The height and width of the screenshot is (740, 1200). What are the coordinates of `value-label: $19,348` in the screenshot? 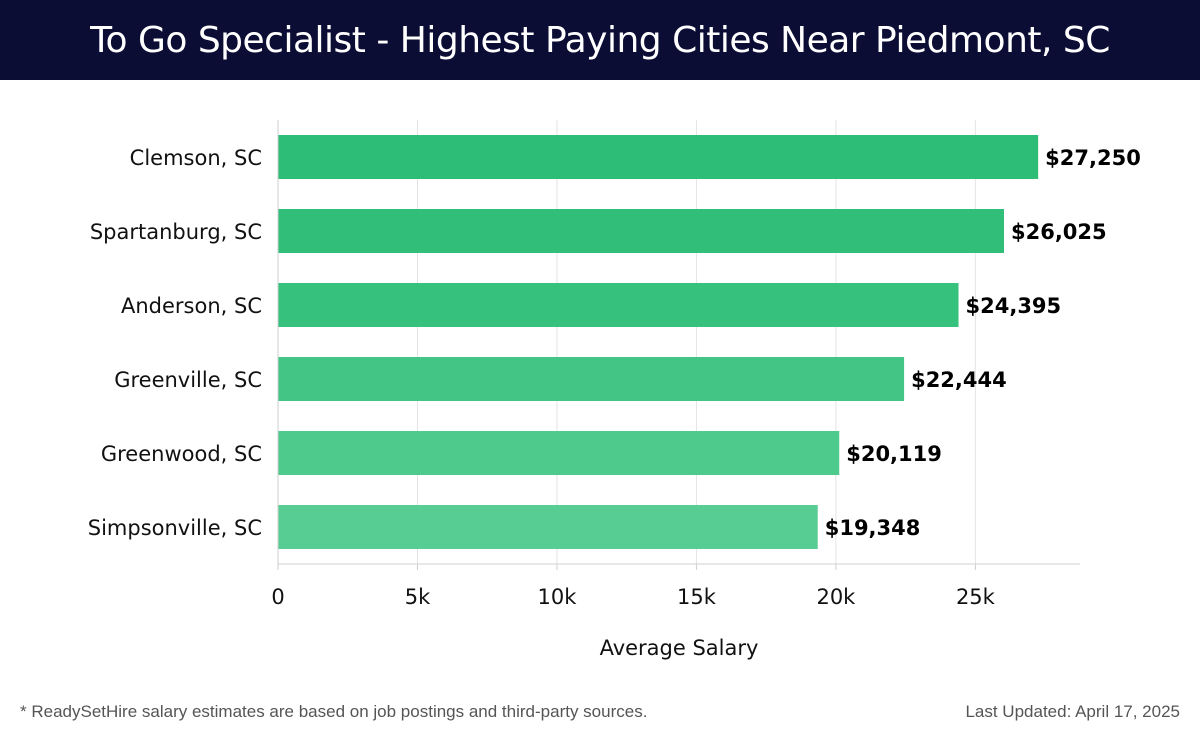 It's located at (873, 528).